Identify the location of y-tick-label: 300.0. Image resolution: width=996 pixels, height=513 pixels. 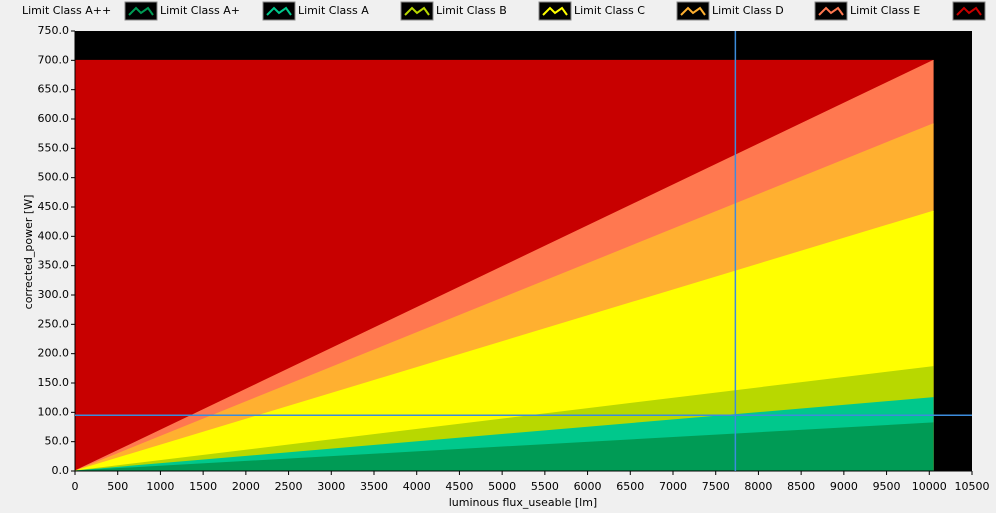
(54, 294).